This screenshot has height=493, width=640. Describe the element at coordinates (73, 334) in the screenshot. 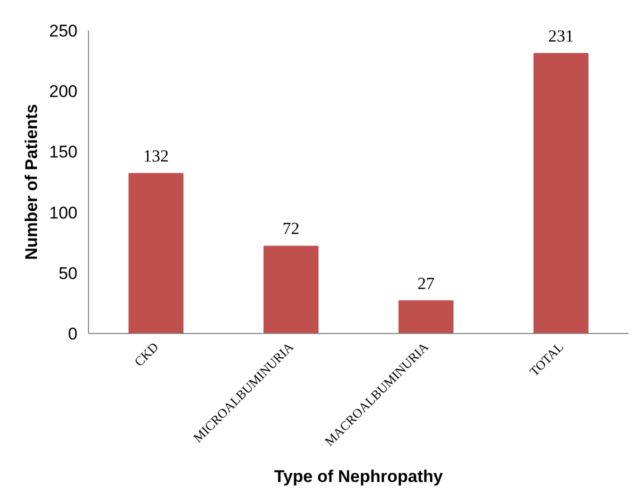

I see `y-tick-label: 0` at that location.